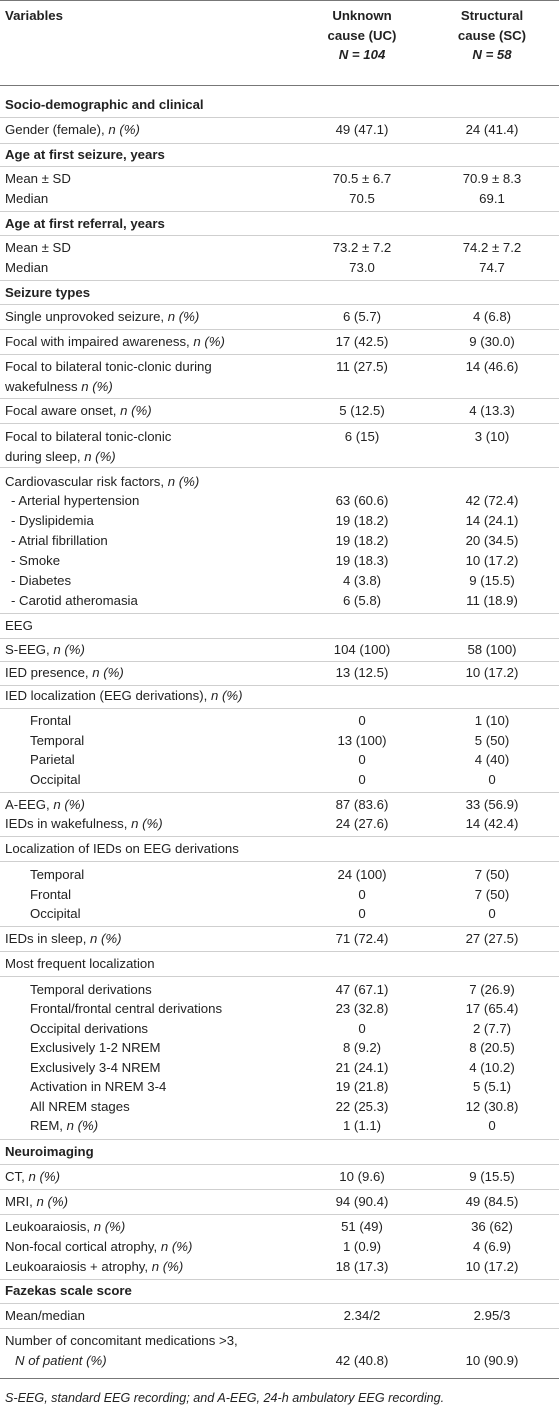 Image resolution: width=559 pixels, height=1416 pixels. What do you see at coordinates (279, 1378) in the screenshot?
I see `table-bottom-rule` at bounding box center [279, 1378].